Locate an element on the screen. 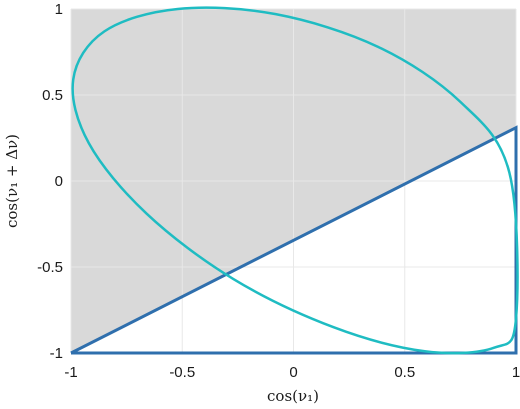 Image resolution: width=520 pixels, height=409 pixels. x-tick-label: 1 is located at coordinates (516, 372).